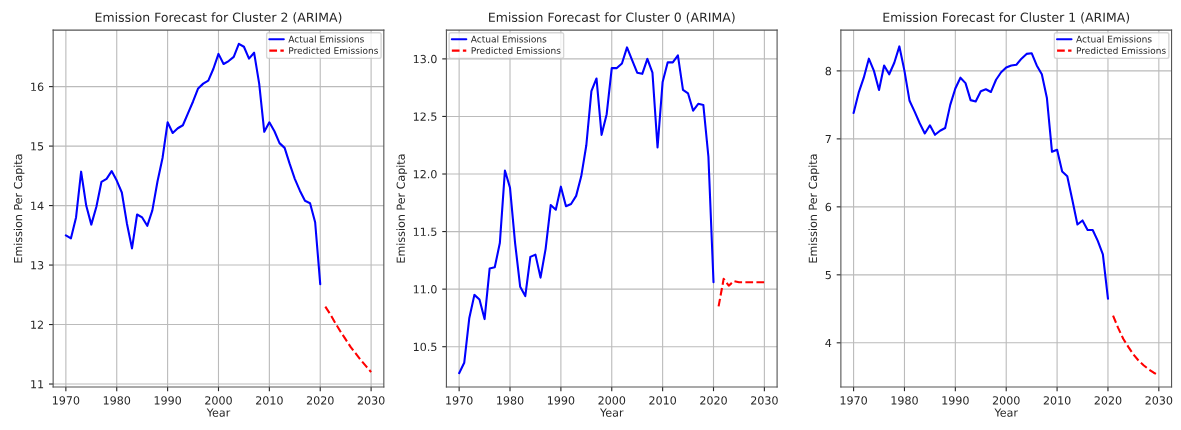 This screenshot has width=1181, height=430. I want to click on chart-title: Emission Forecast for Cluster 2 (ARIMA), so click(218, 18).